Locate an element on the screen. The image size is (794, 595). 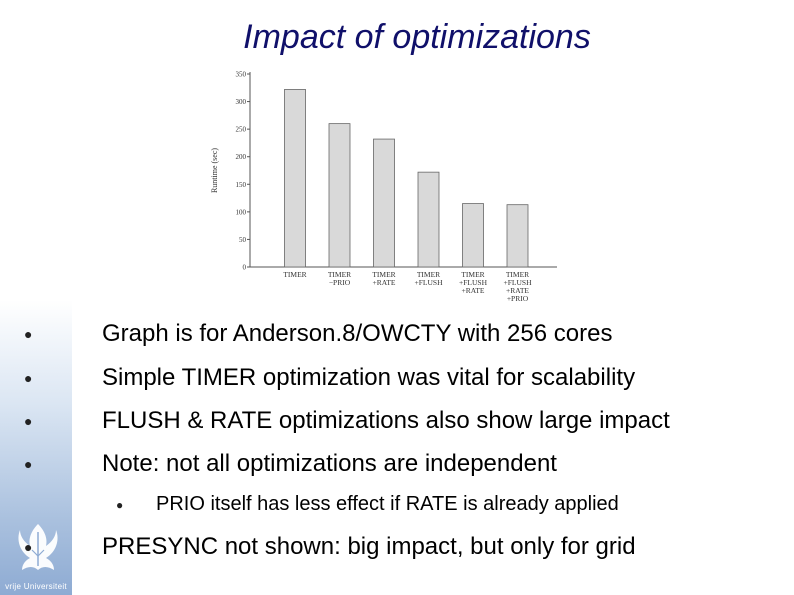
y-tick-label: 350 is located at coordinates (241, 75).